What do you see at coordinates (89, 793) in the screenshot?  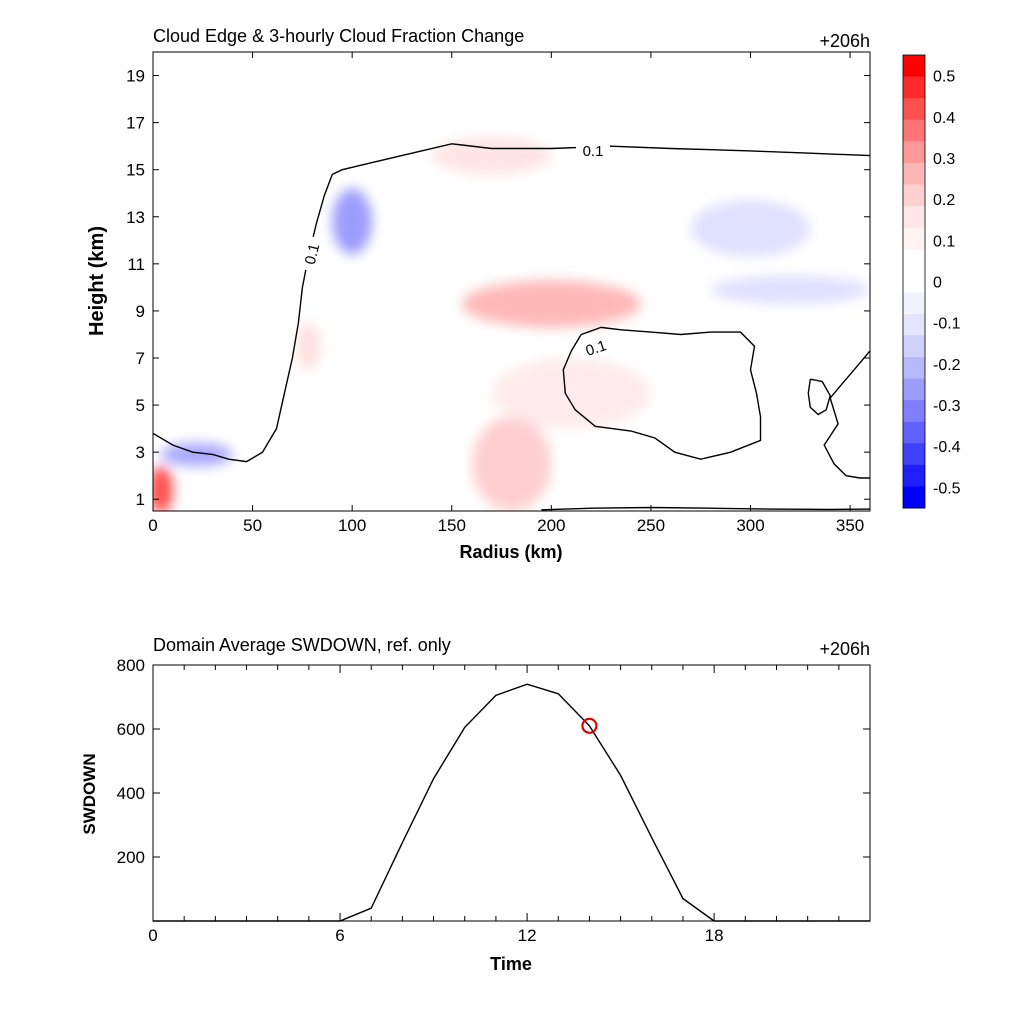 I see `bottom-y-axis-label: SWDOWN` at bounding box center [89, 793].